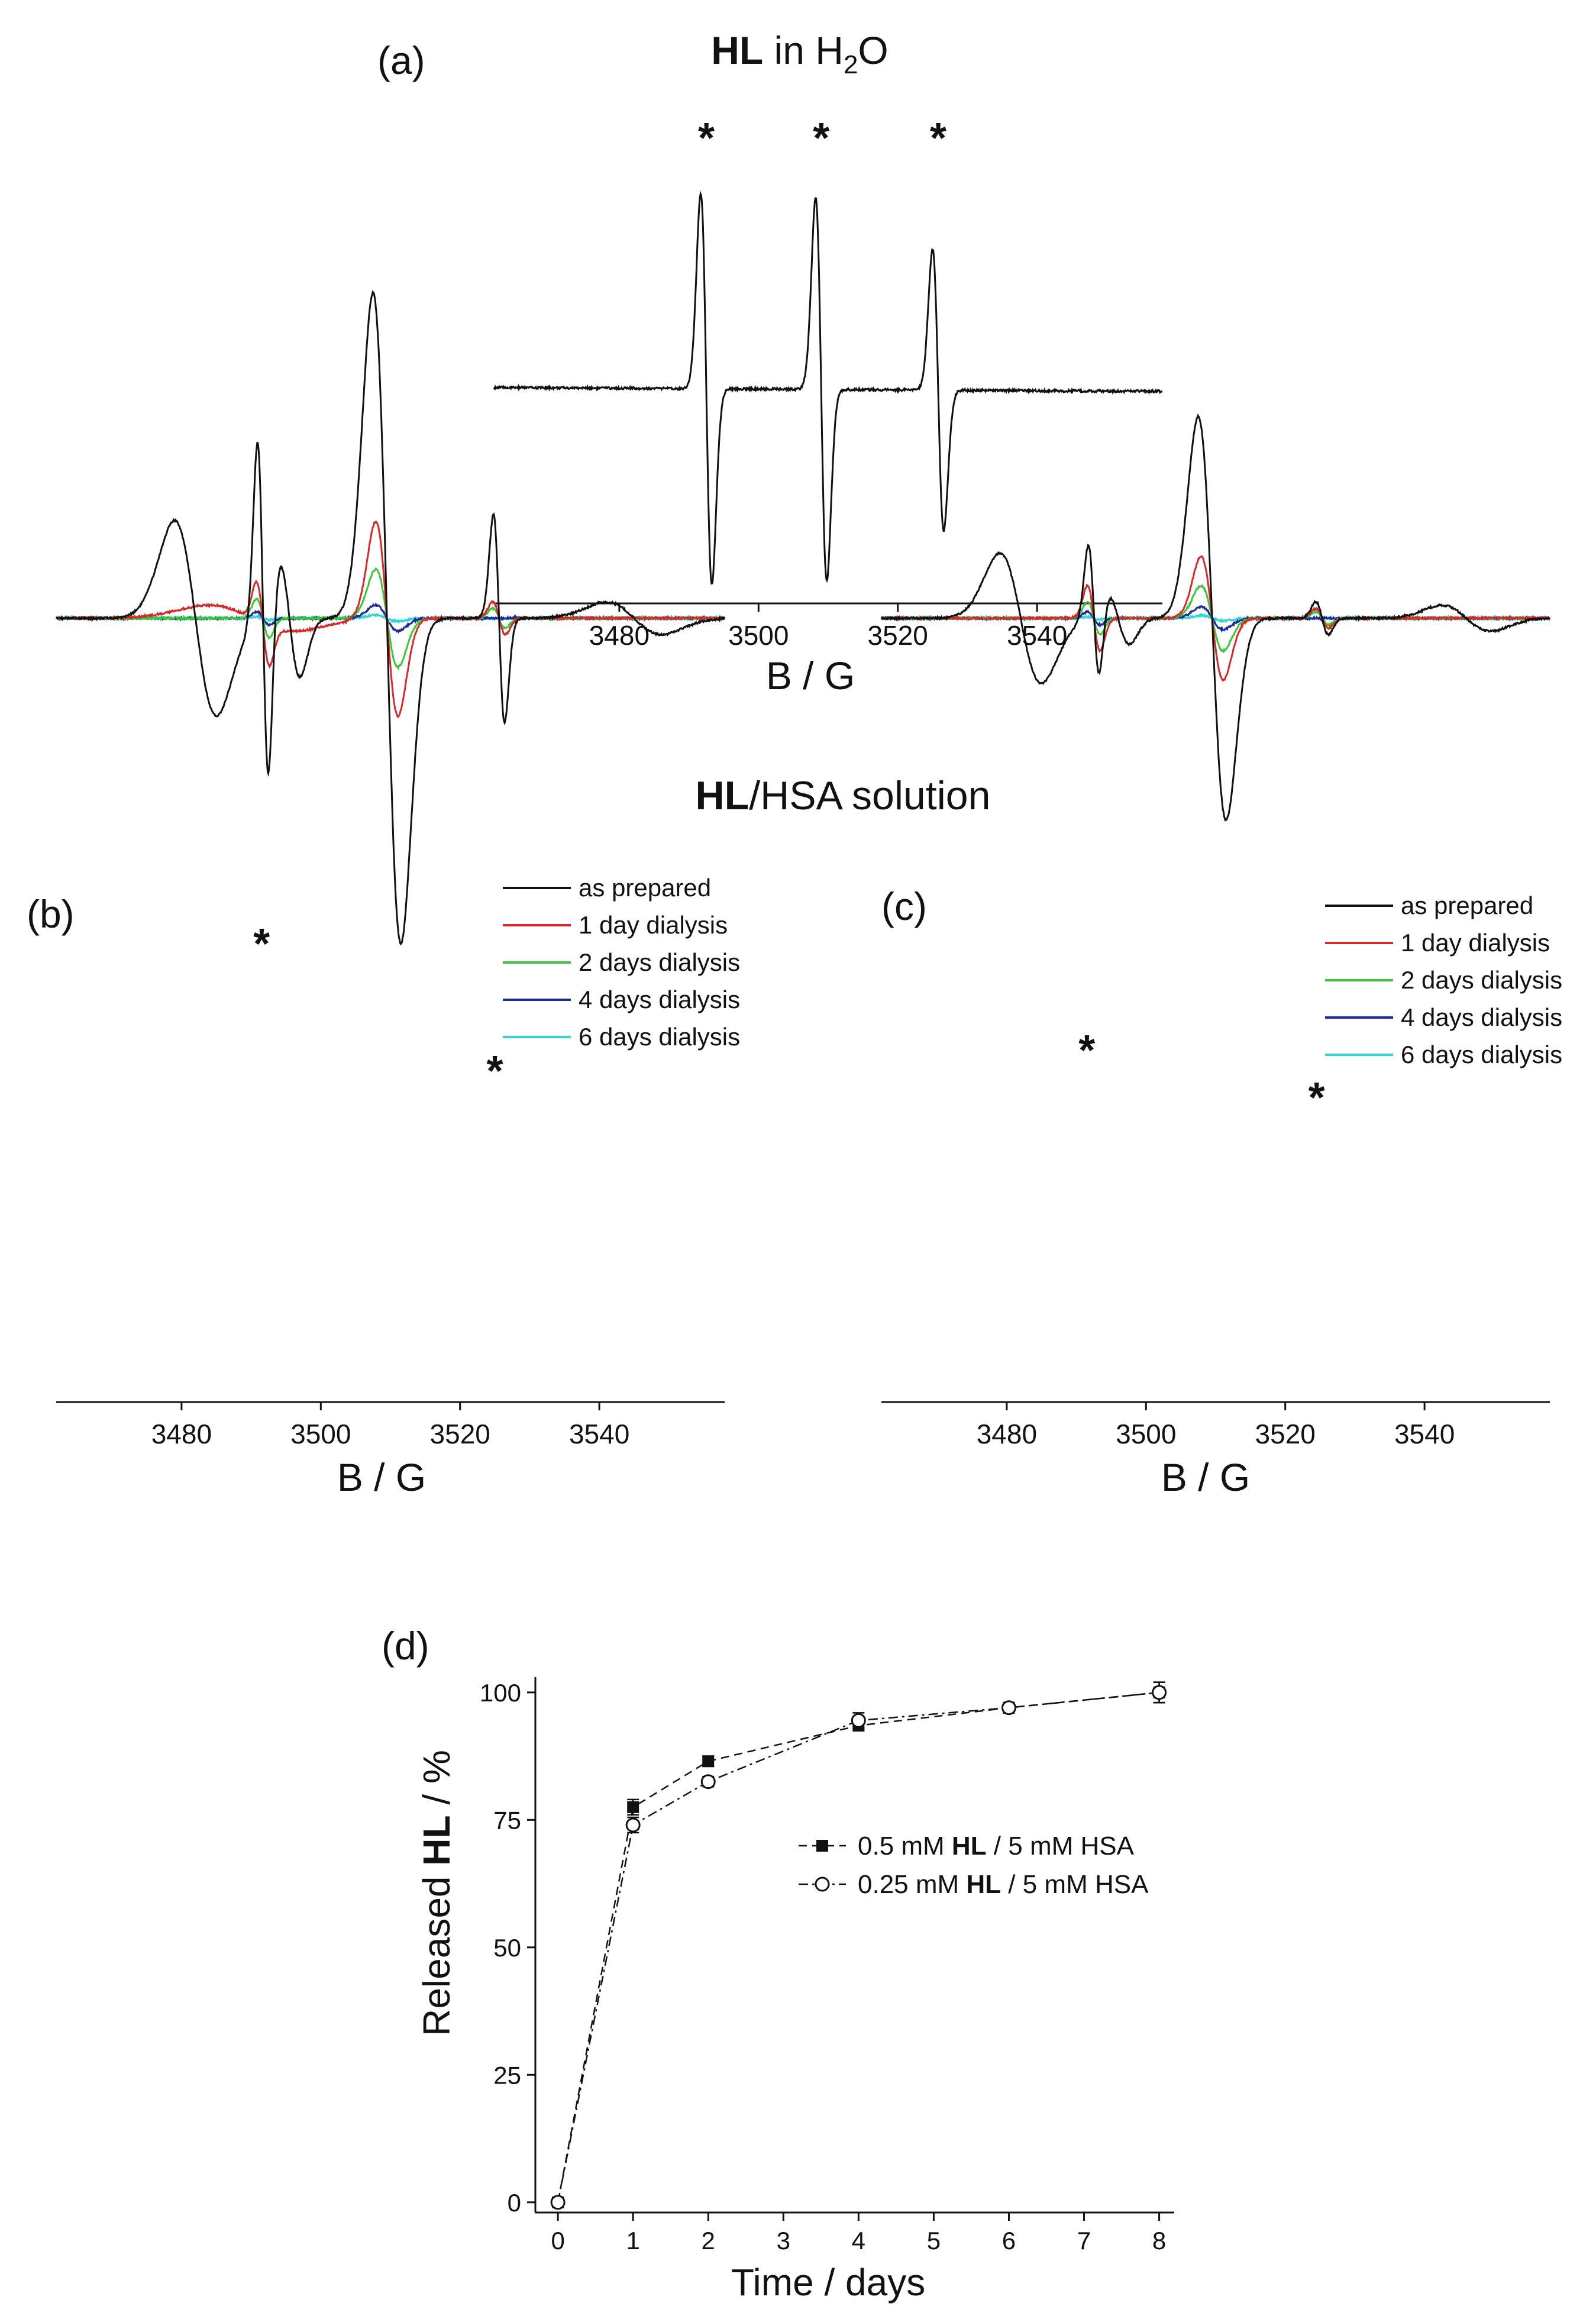 The image size is (1596, 2319). What do you see at coordinates (181, 1434) in the screenshot?
I see `x-tick-label-b: 3480` at bounding box center [181, 1434].